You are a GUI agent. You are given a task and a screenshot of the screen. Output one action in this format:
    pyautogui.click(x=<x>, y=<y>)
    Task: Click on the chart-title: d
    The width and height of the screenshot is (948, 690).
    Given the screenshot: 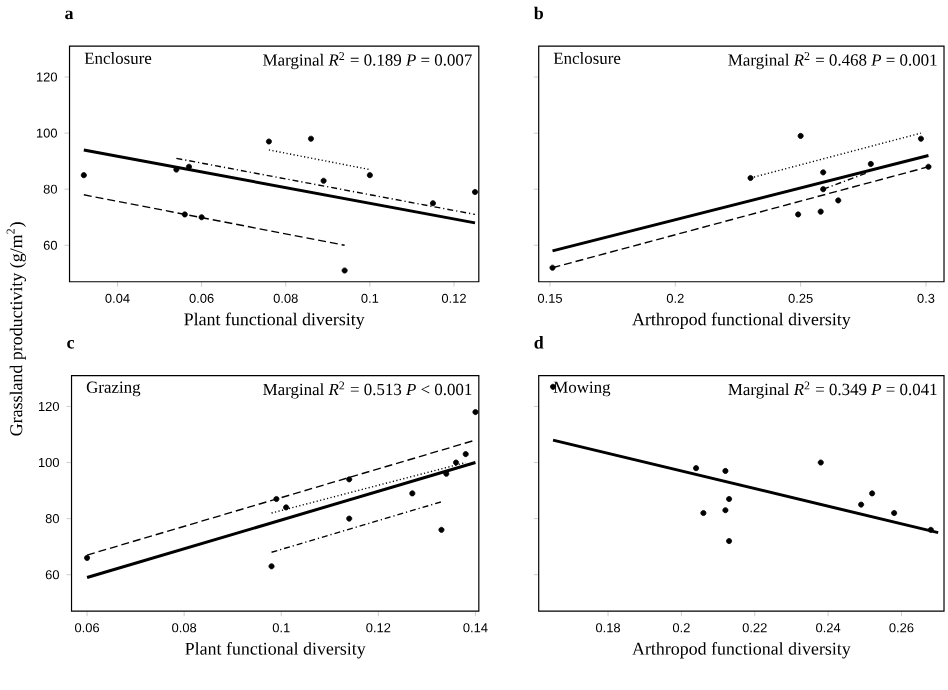 What is the action you would take?
    pyautogui.click(x=539, y=343)
    